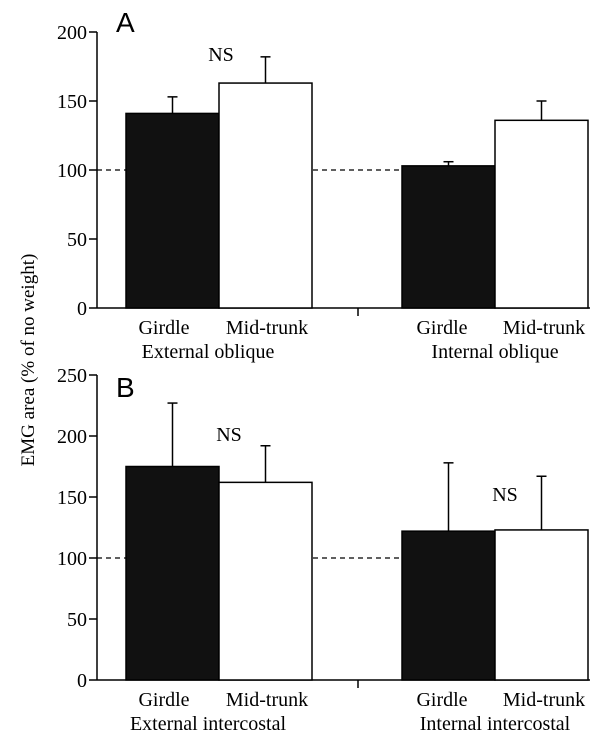  Describe the element at coordinates (494, 352) in the screenshot. I see `group-label: Internal oblique` at that location.